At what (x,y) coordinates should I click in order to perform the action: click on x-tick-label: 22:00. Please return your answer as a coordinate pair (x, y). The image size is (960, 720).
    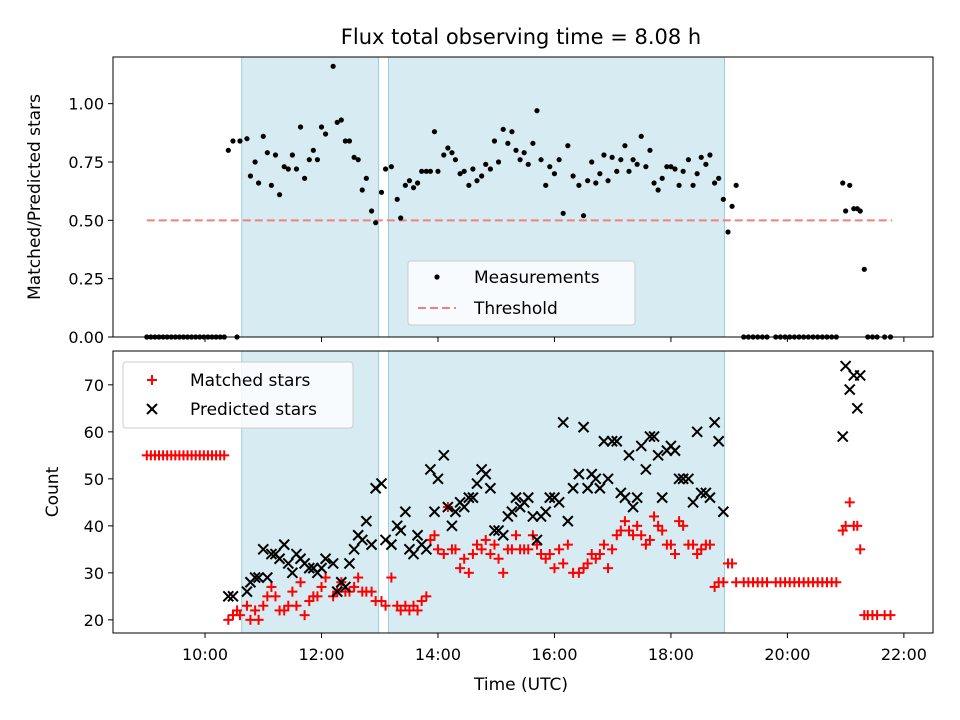
    Looking at the image, I should click on (904, 654).